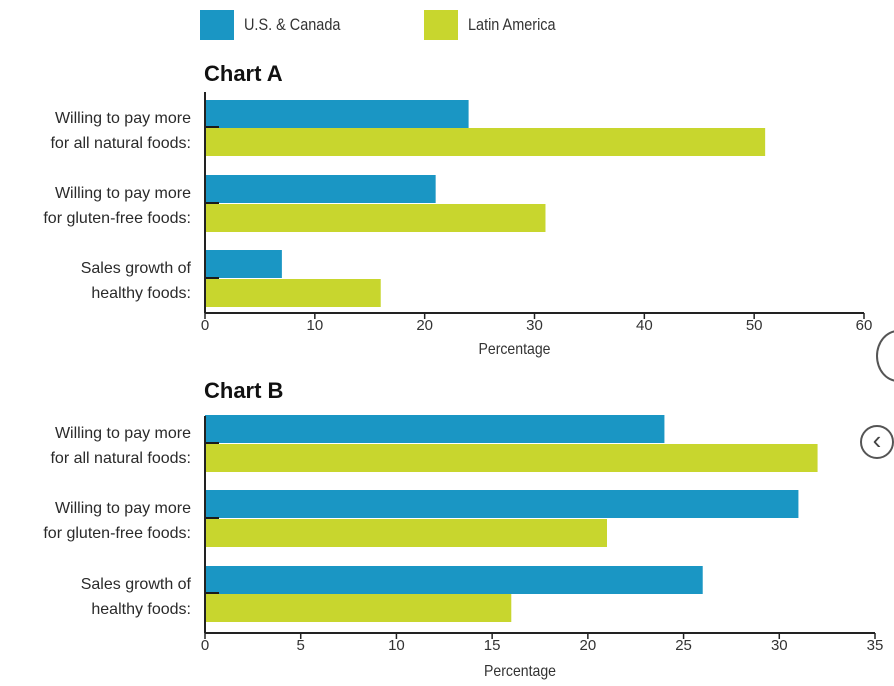 The image size is (894, 686). What do you see at coordinates (123, 118) in the screenshot?
I see `chart-a-category-label-0-0: Willing to pay more` at bounding box center [123, 118].